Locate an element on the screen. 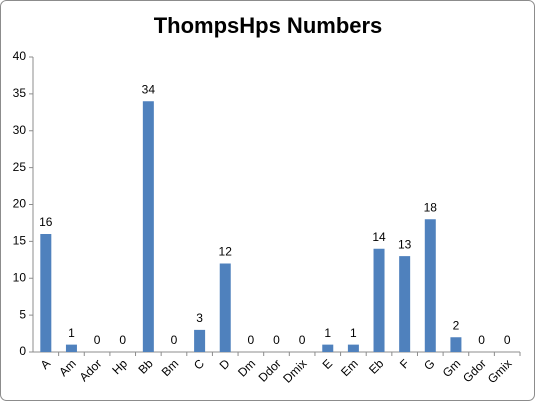 The image size is (535, 401). y-tick-label: 10 is located at coordinates (20, 277).